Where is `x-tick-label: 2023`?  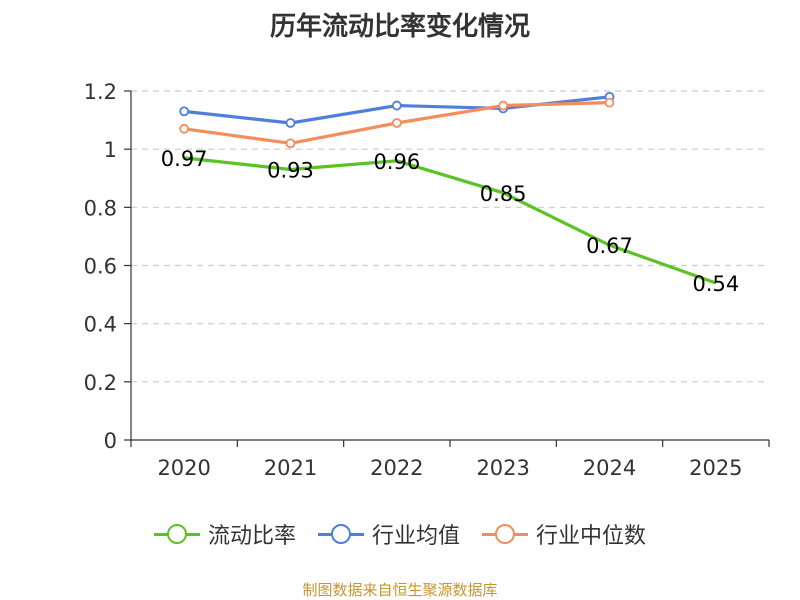 x-tick-label: 2023 is located at coordinates (502, 468).